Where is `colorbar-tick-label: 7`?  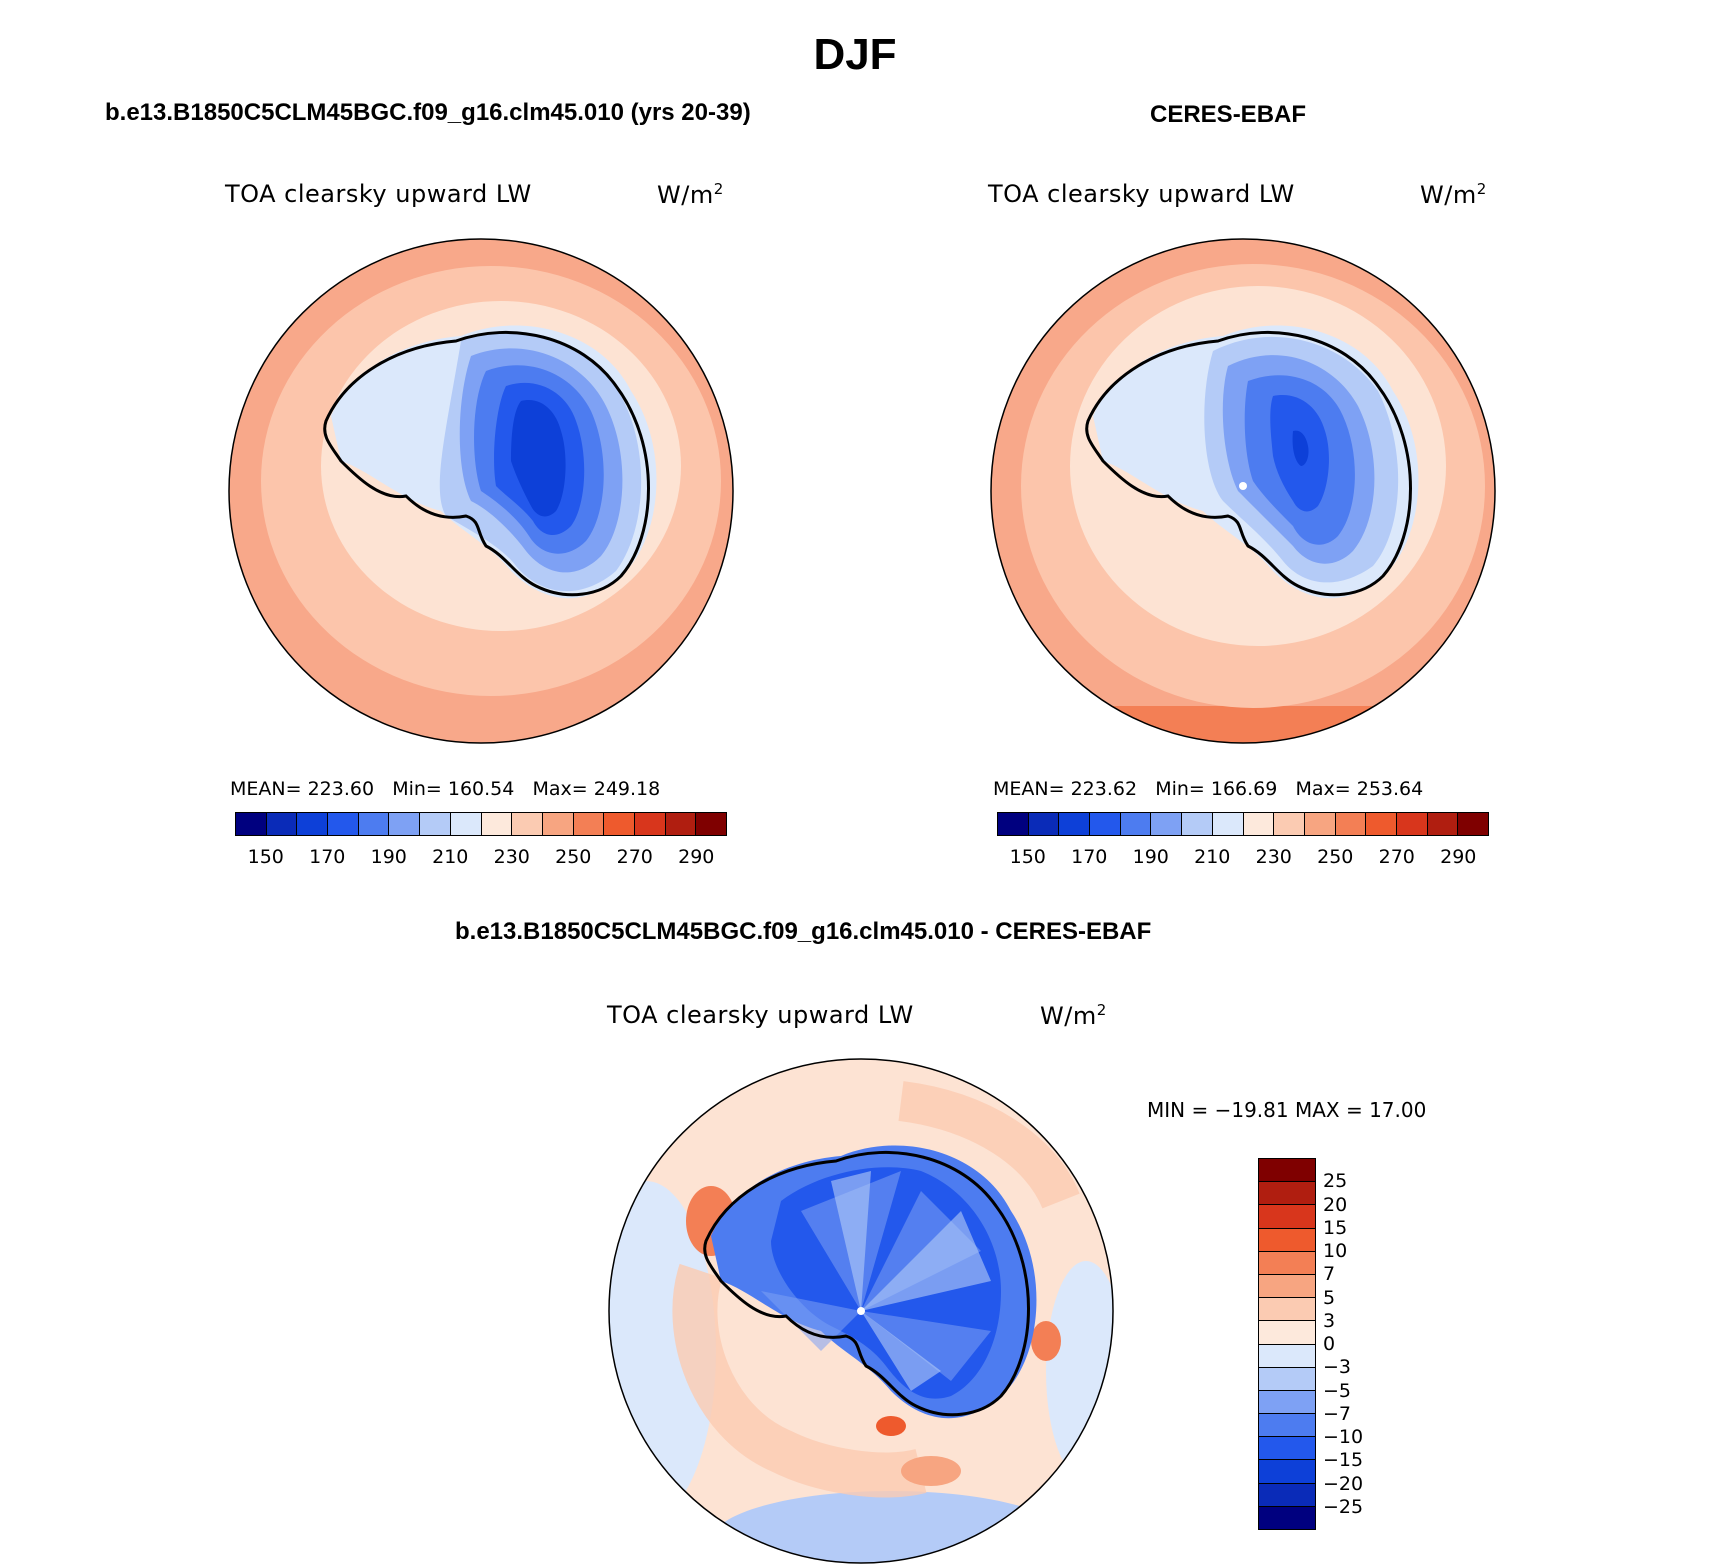 colorbar-tick-label: 7 is located at coordinates (1329, 1274).